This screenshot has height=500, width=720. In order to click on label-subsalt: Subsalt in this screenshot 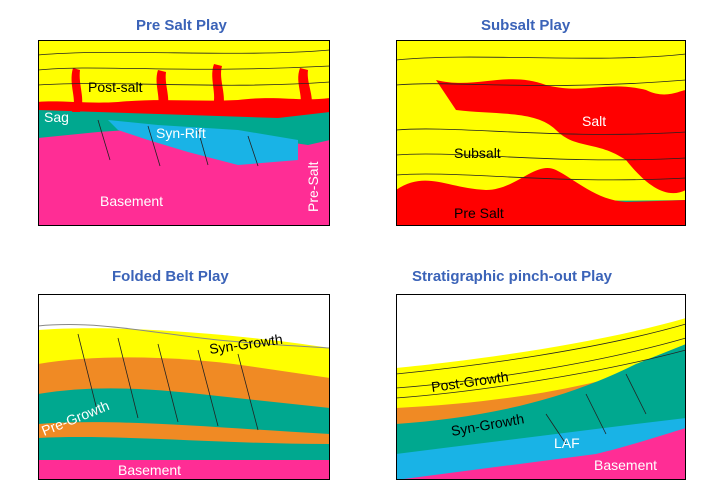, I will do `click(477, 153)`.